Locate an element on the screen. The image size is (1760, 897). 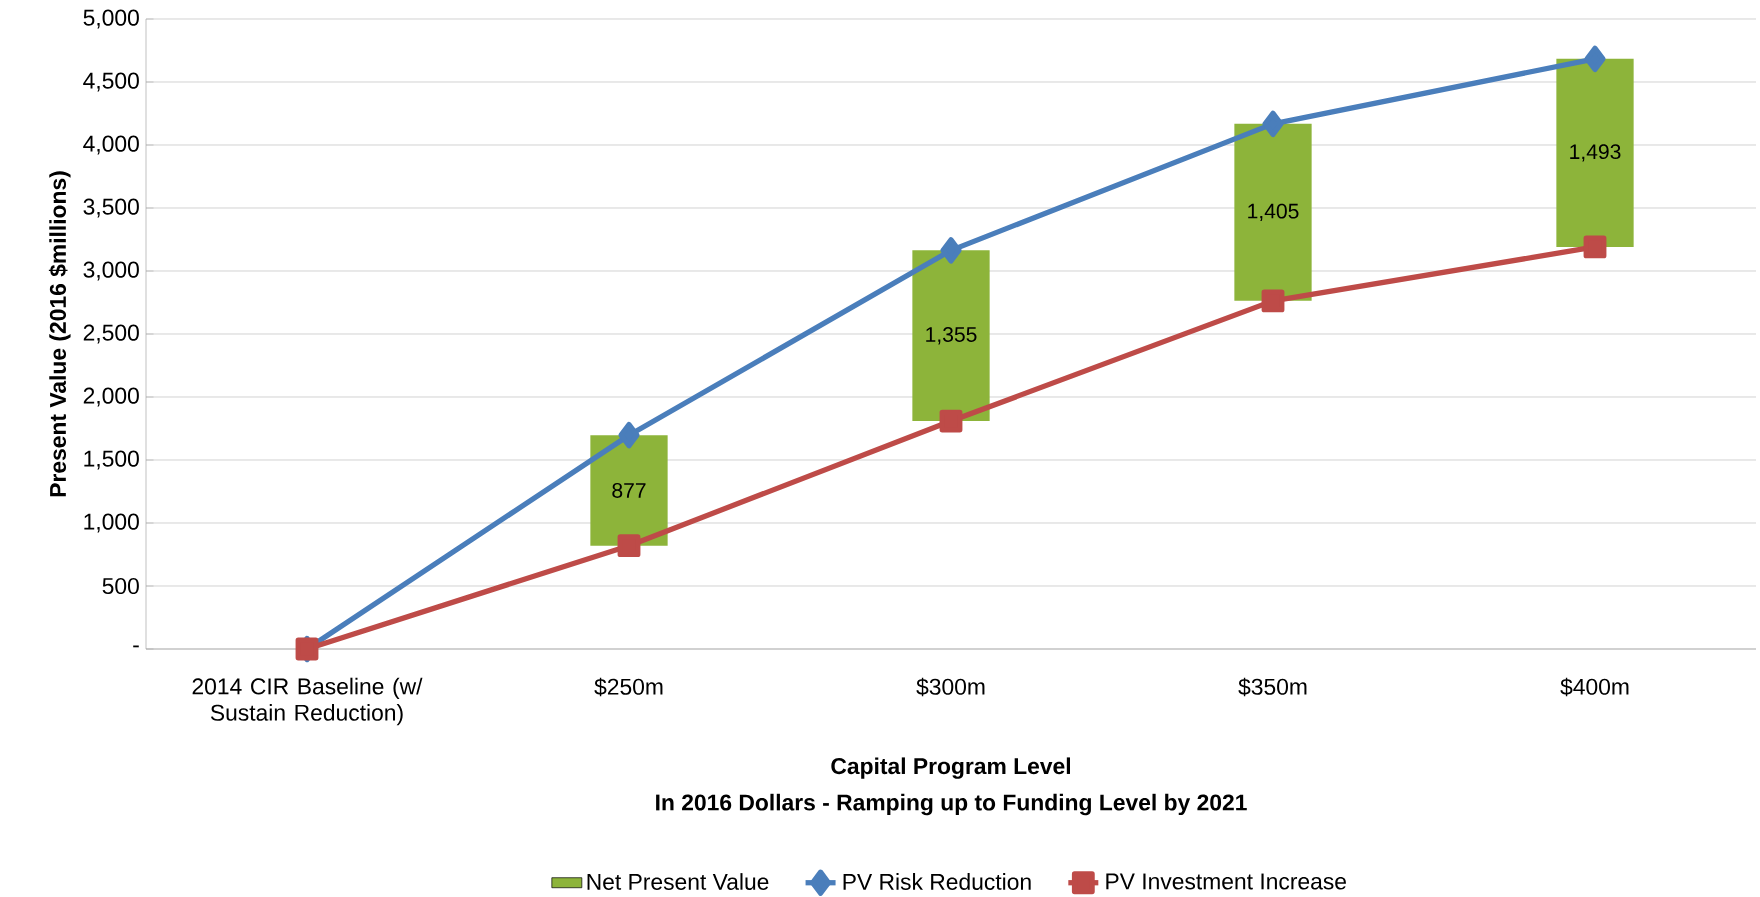
x-tick-label: $350m is located at coordinates (1272, 687).